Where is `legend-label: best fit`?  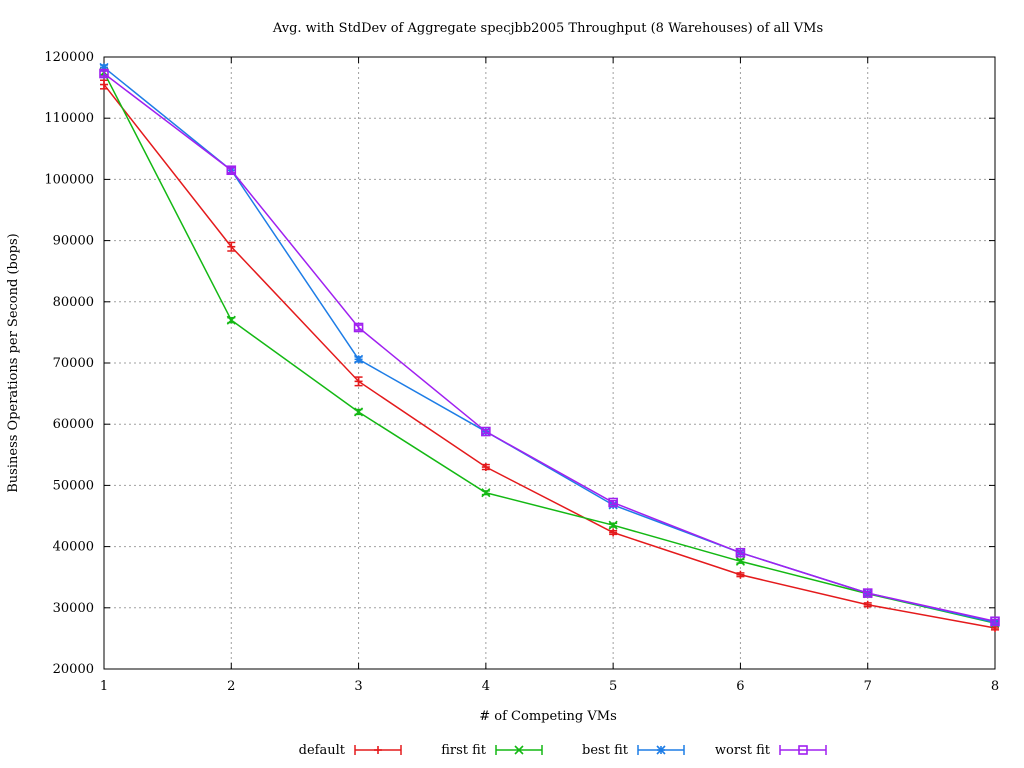
legend-label: best fit is located at coordinates (605, 750).